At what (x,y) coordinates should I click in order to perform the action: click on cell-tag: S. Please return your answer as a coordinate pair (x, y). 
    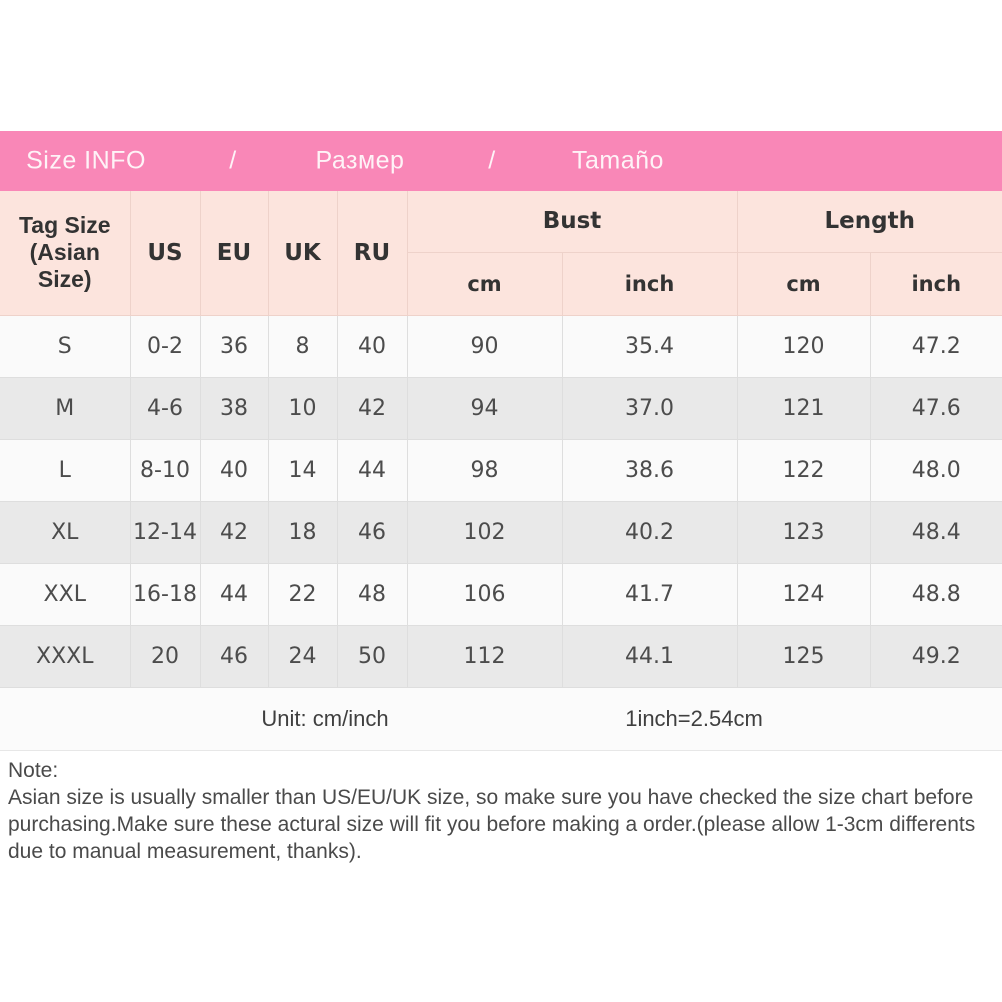
    Looking at the image, I should click on (65, 346).